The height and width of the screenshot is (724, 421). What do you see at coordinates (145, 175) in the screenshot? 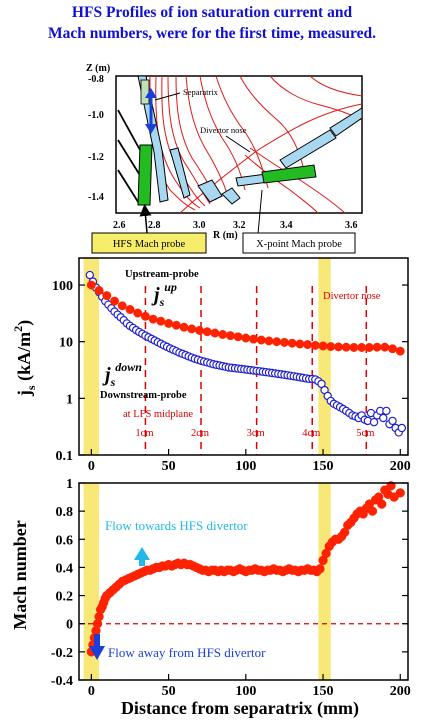
I see `hfs-mach-probe-body` at bounding box center [145, 175].